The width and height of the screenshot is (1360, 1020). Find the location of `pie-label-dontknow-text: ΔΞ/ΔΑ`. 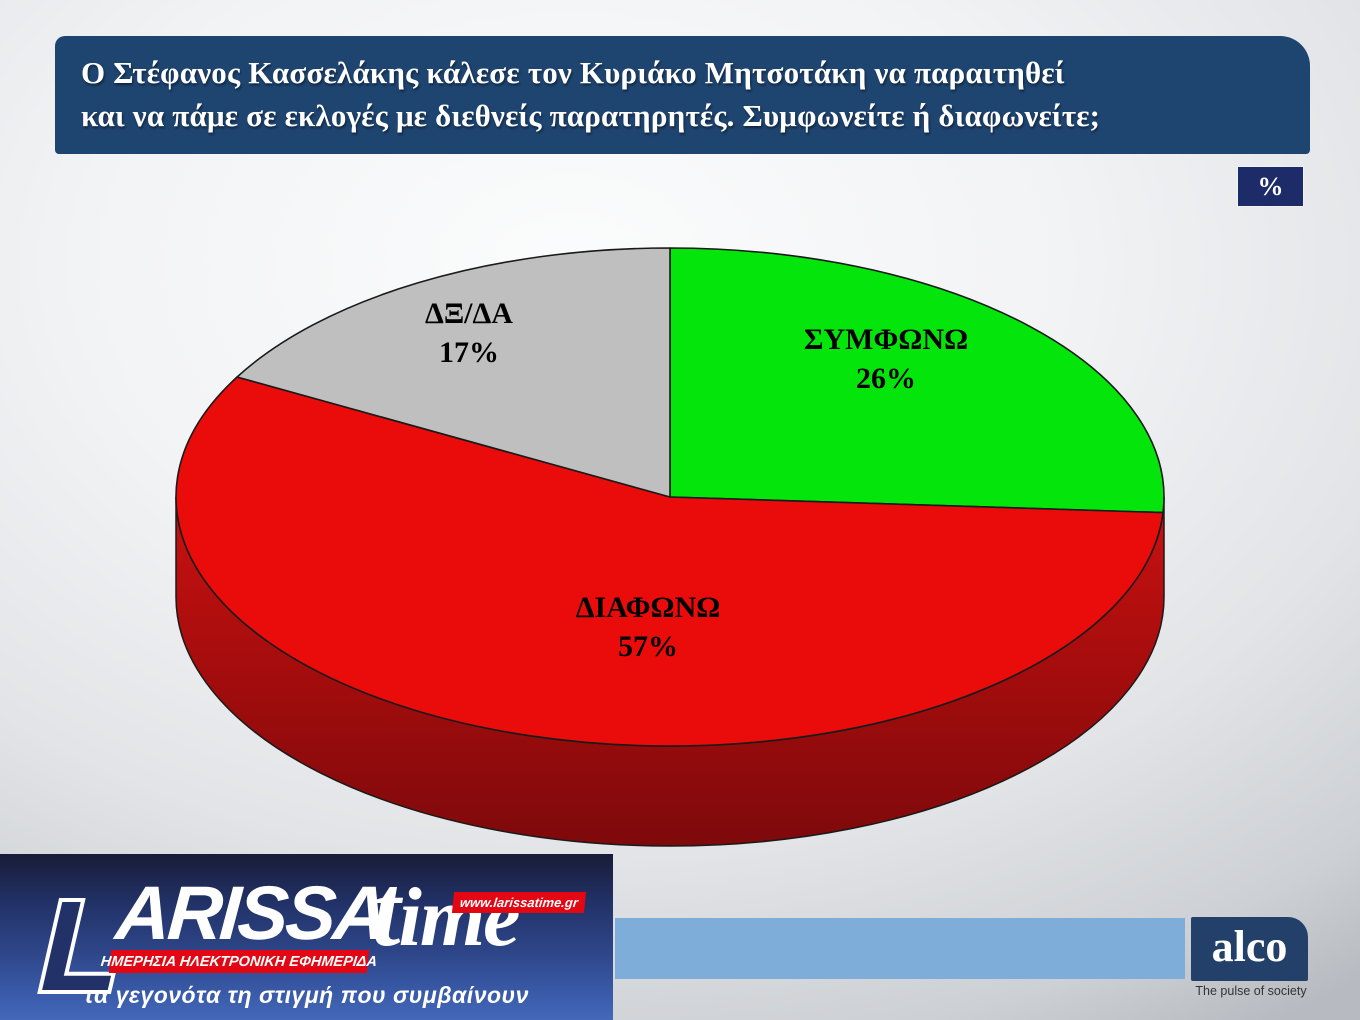

pie-label-dontknow-text: ΔΞ/ΔΑ is located at coordinates (469, 313).